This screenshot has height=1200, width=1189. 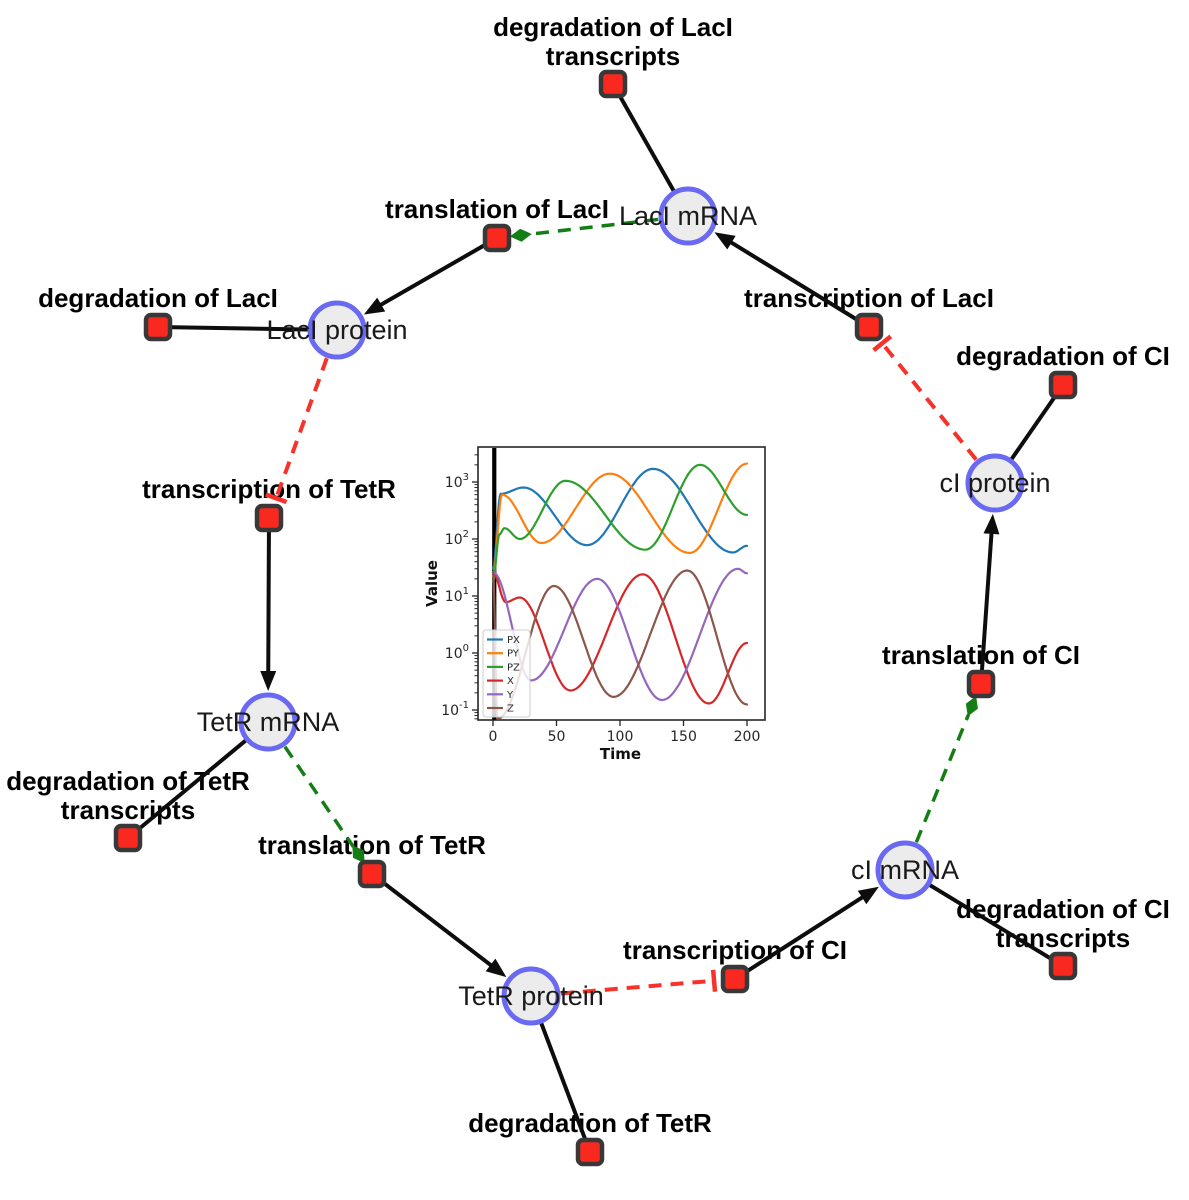 What do you see at coordinates (457, 538) in the screenshot?
I see `y-tick-label: 10²` at bounding box center [457, 538].